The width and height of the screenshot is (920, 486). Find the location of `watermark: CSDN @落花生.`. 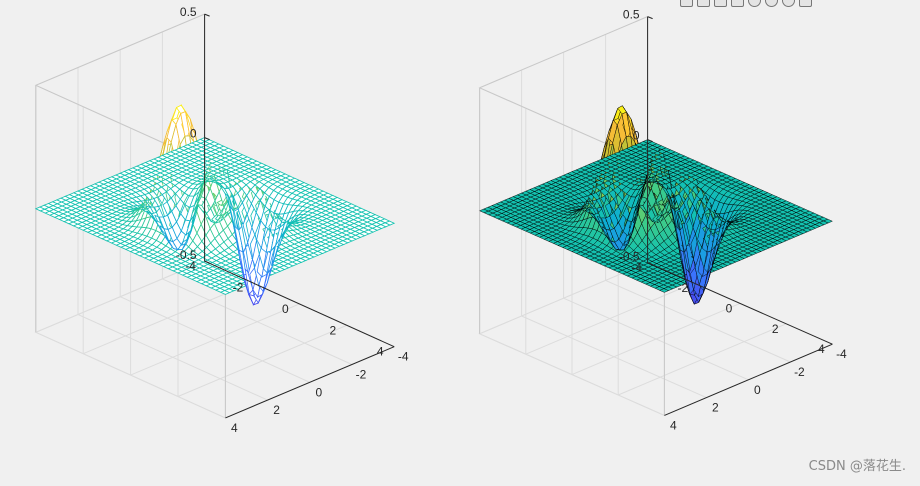

watermark: CSDN @落花生. is located at coordinates (857, 466).